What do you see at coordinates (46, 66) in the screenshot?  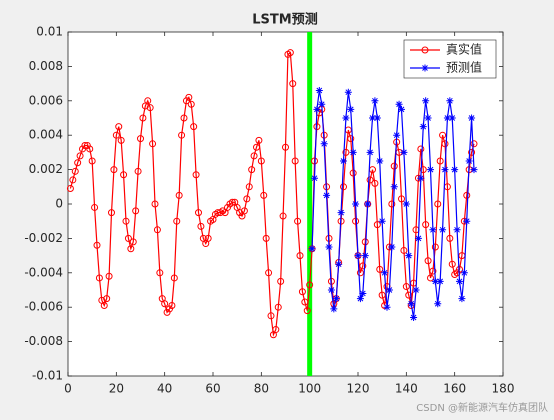 I see `y-tick-label: 0.008` at bounding box center [46, 66].